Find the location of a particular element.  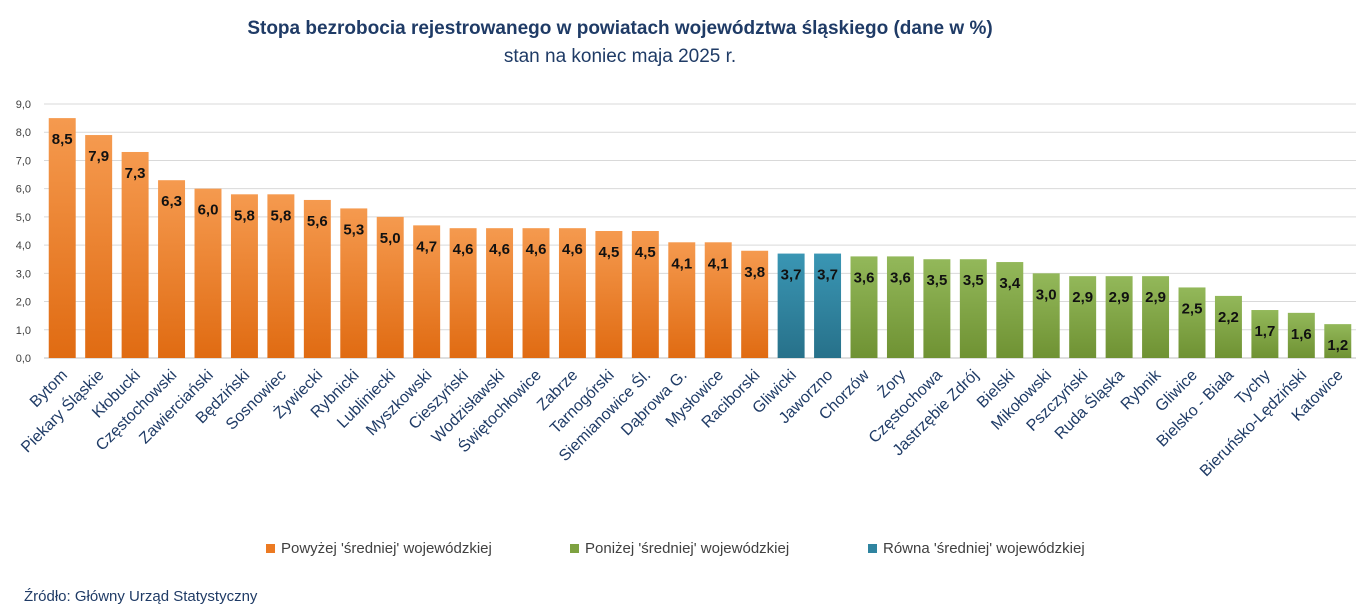

y-axis: 0,0 1,0 2,0 3,0 4,0 5,0 6,0 7,0 8,0 9,0 is located at coordinates (23, 232).